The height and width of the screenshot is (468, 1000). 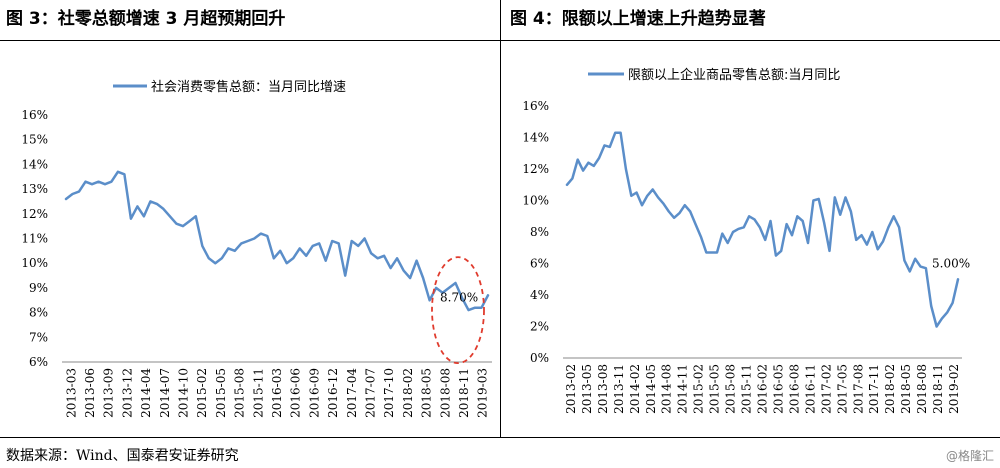 What do you see at coordinates (539, 295) in the screenshot?
I see `y-tick-label: 4%` at bounding box center [539, 295].